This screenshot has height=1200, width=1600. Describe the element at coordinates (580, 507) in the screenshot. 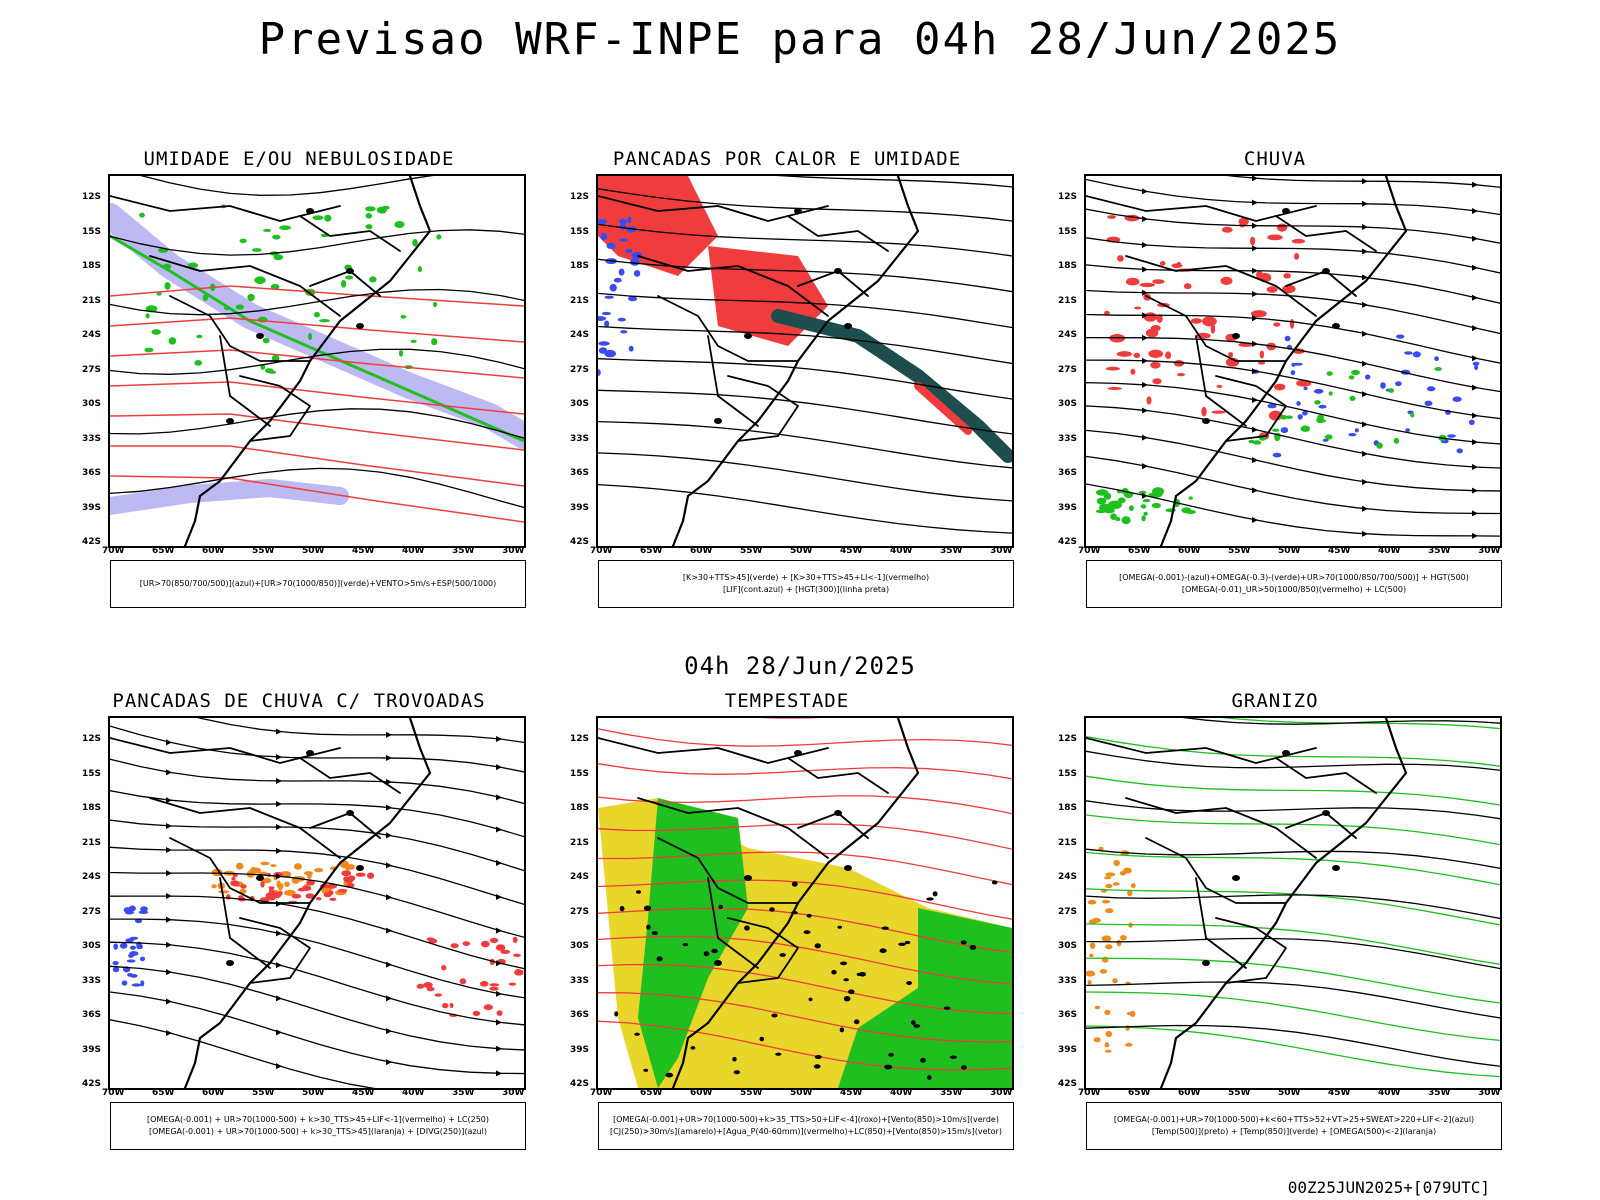

I see `latitude-tick-label: 39S` at that location.